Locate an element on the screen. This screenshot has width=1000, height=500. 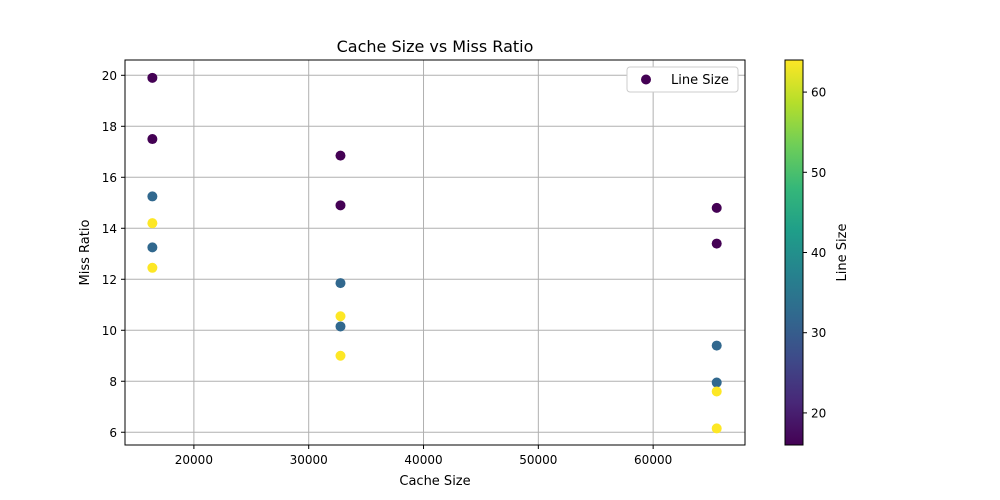
colorbar-tick-label: 30 is located at coordinates (818, 333).